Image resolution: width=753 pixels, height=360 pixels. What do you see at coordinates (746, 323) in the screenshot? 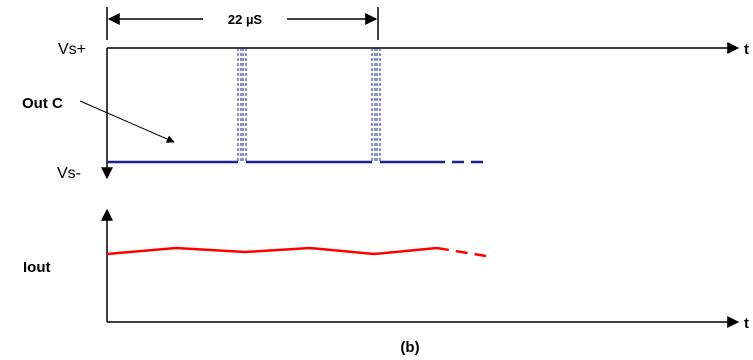
I see `t-bottom-label: t` at bounding box center [746, 323].